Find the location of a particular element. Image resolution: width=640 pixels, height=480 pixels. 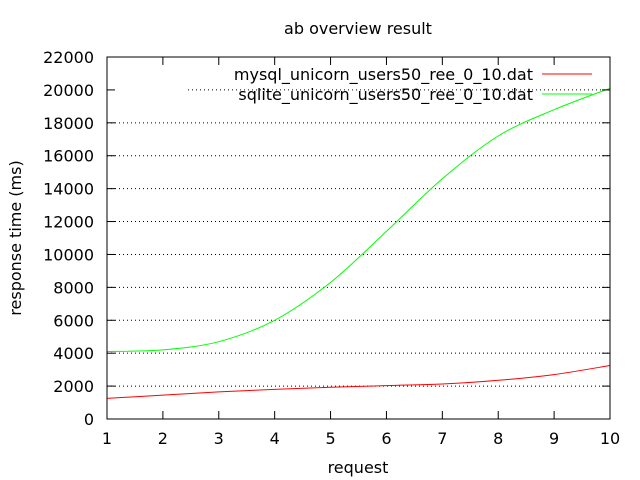

x-axis-label: request is located at coordinates (358, 467).